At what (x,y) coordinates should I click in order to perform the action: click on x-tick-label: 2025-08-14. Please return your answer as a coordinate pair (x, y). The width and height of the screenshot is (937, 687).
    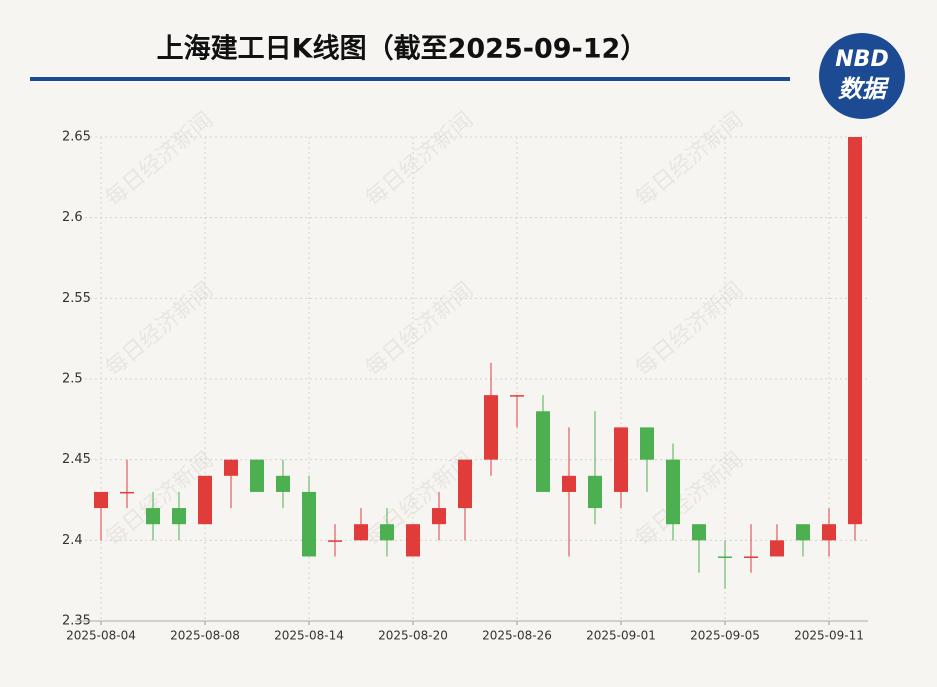
    Looking at the image, I should click on (309, 636).